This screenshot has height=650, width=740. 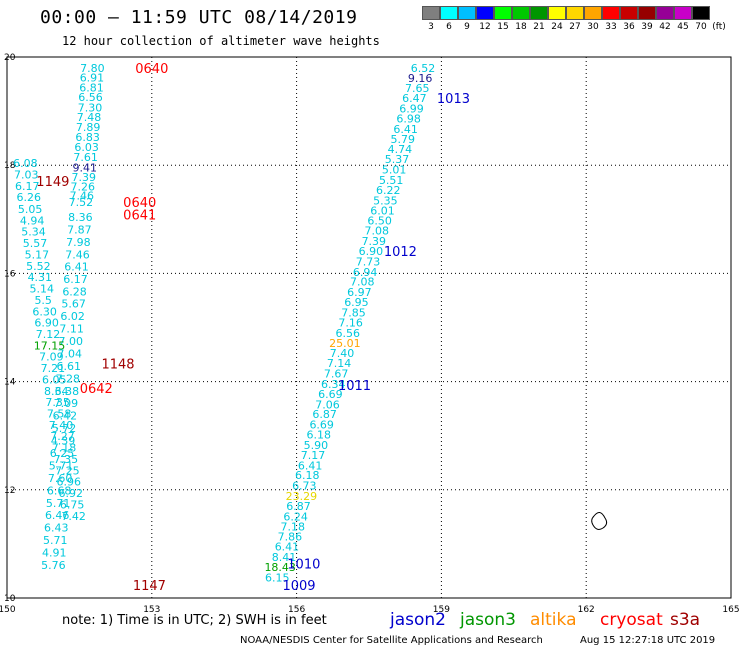 I want to click on swh-value: 6.83, so click(x=87, y=137).